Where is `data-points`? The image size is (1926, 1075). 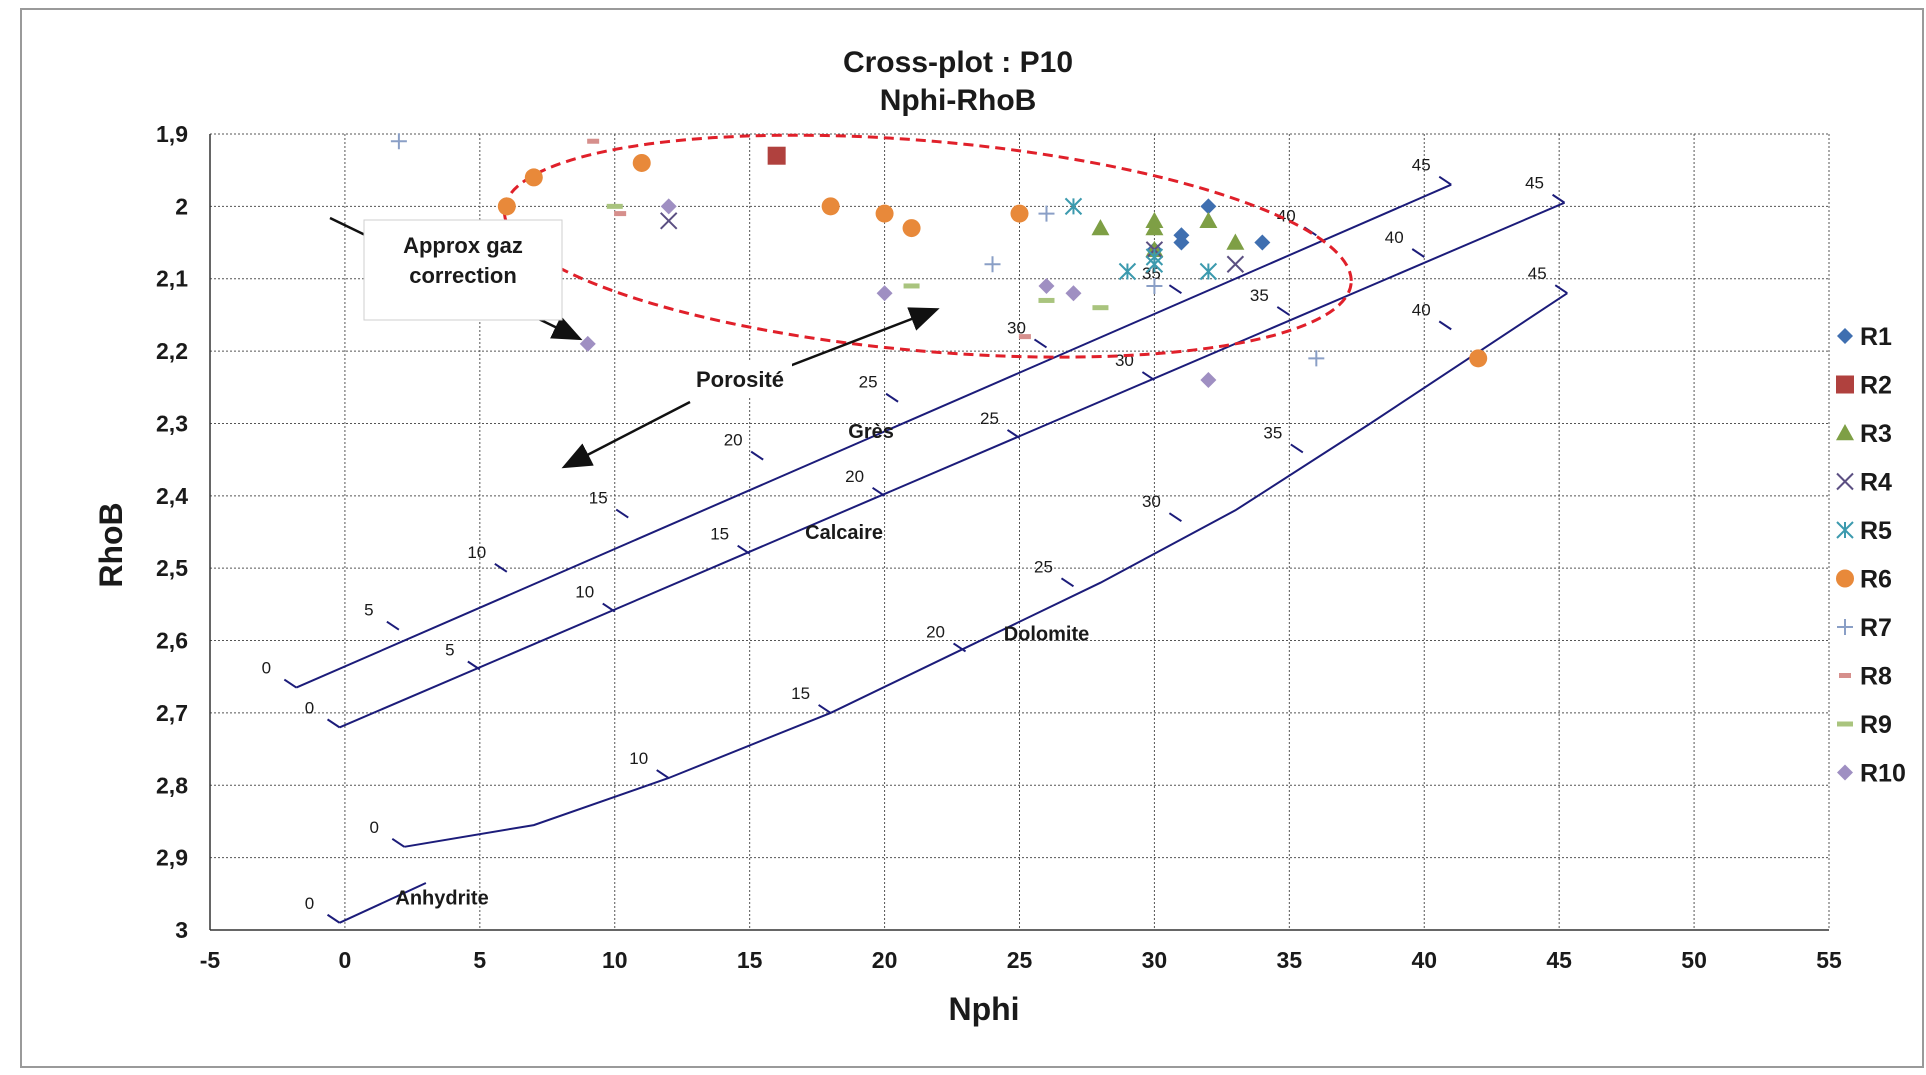
data-points is located at coordinates (939, 261).